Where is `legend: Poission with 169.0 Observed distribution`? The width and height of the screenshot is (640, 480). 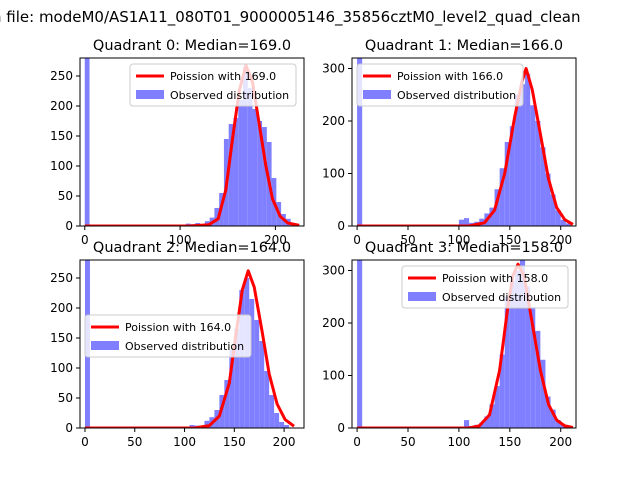
legend: Poission with 169.0 Observed distribution is located at coordinates (213, 85).